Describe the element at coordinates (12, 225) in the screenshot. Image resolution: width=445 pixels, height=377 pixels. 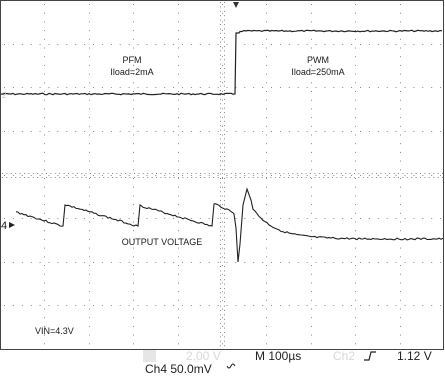
I see `ch4-marker-arrow-icon` at that location.